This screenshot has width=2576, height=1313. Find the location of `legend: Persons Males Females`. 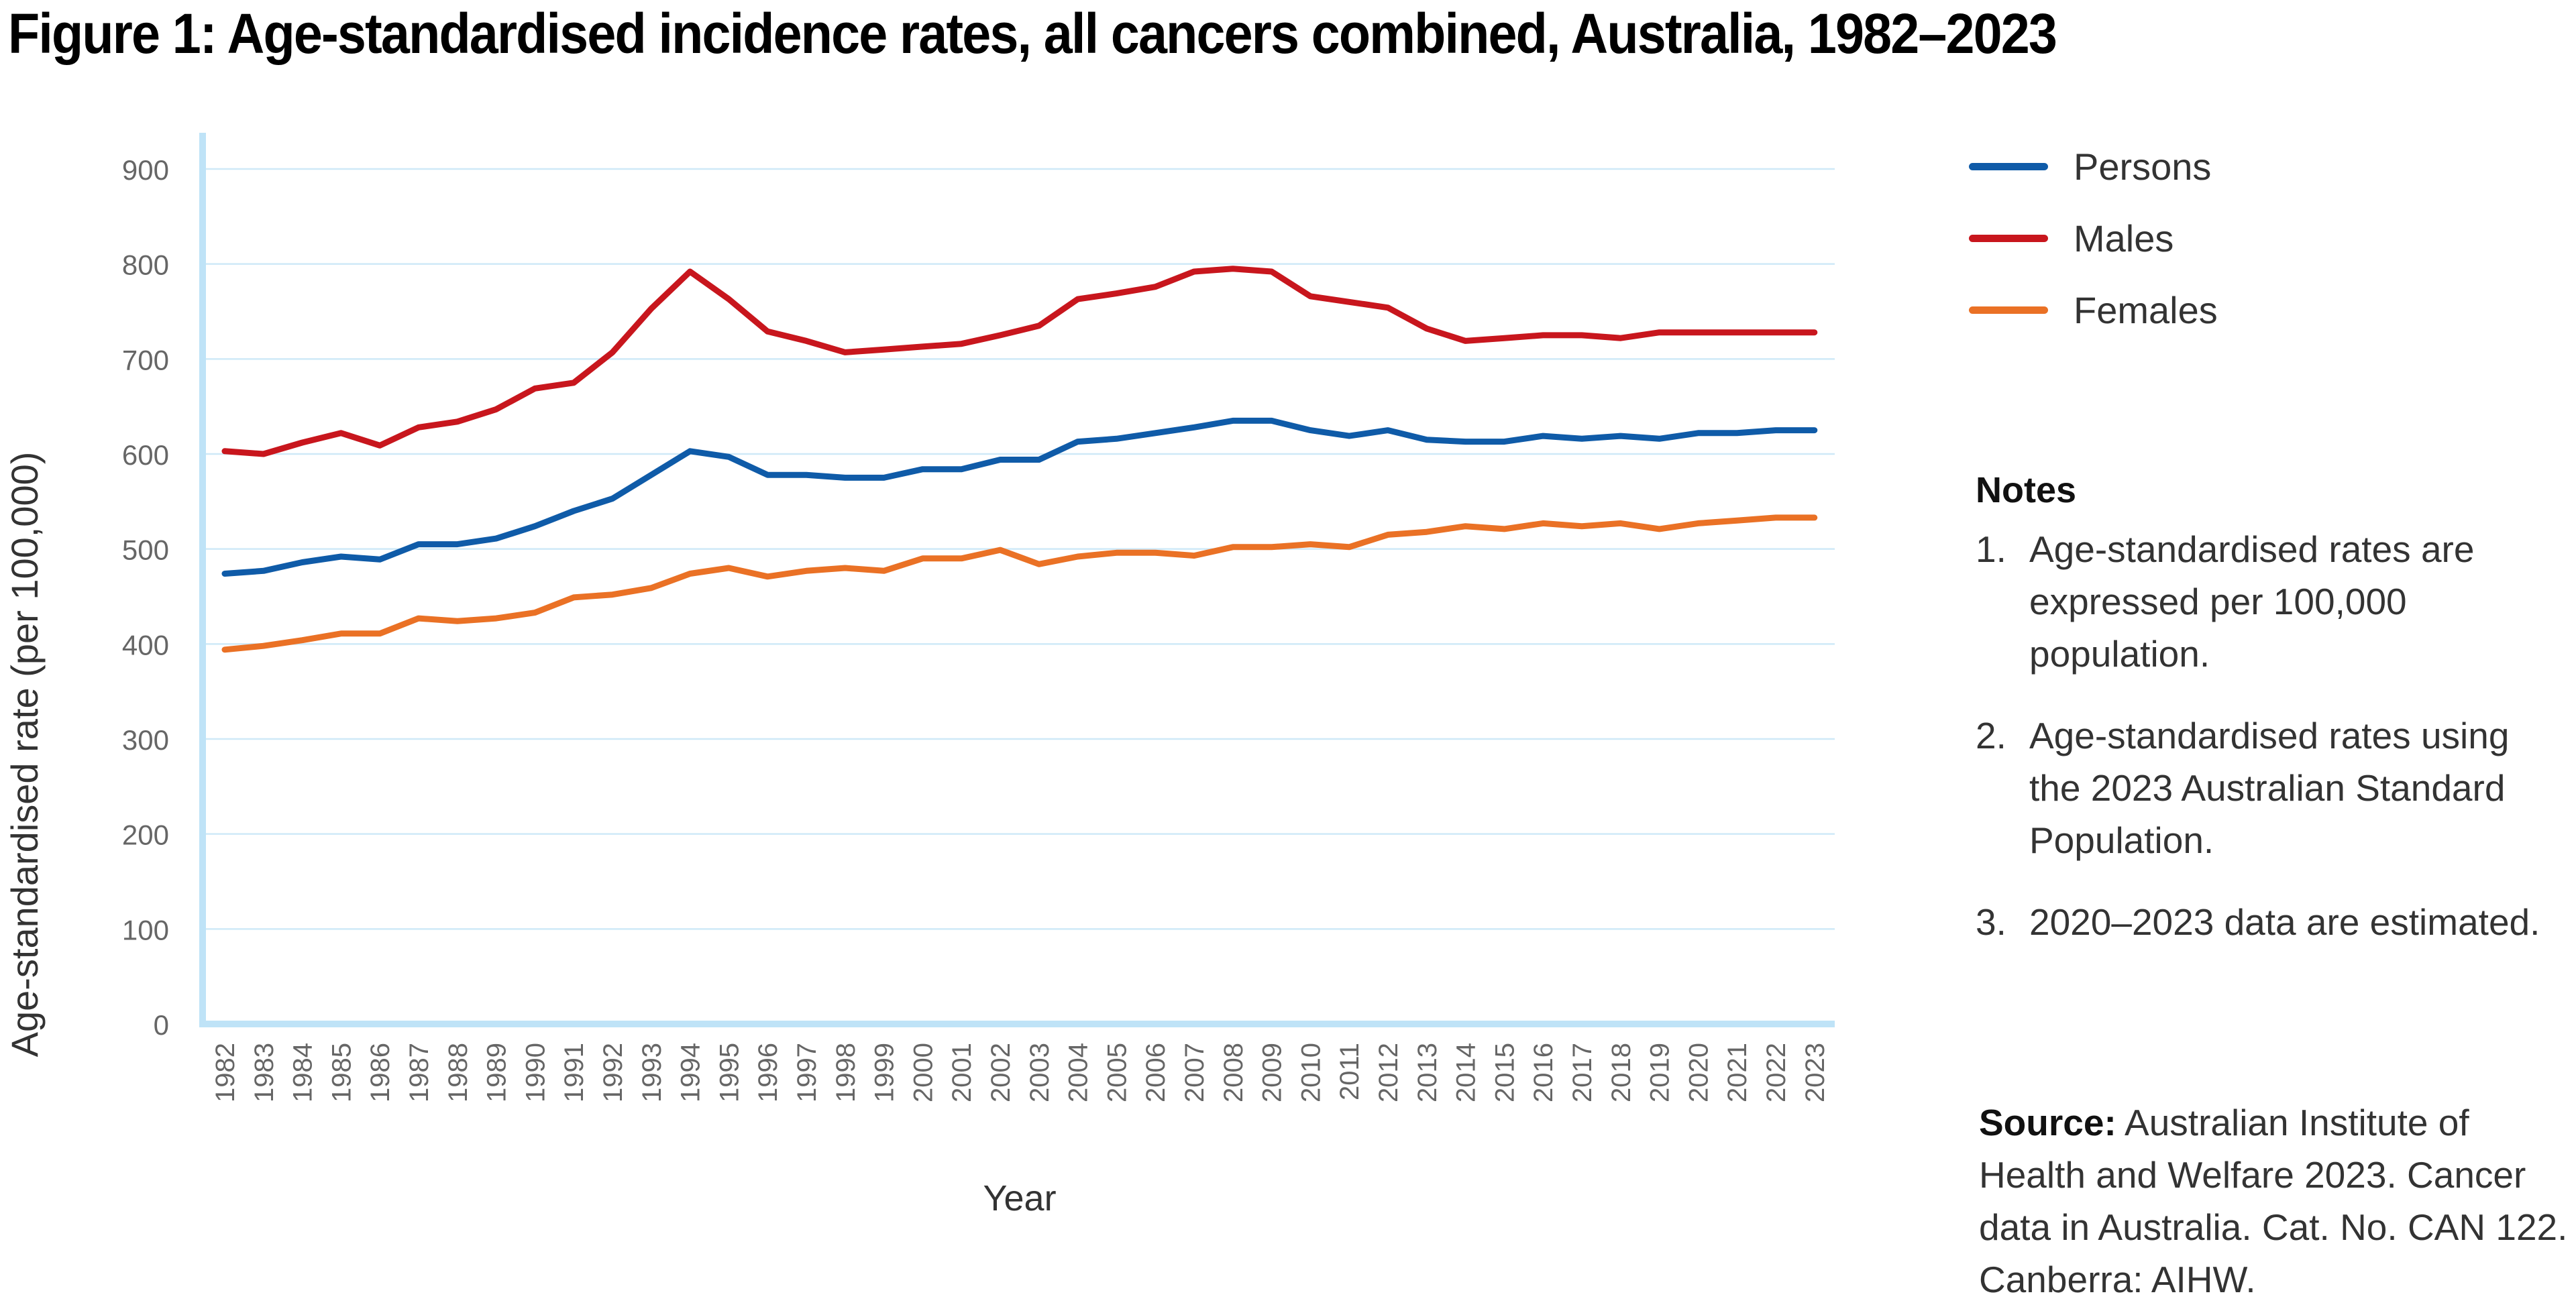

legend: Persons Males Females is located at coordinates (2093, 238).